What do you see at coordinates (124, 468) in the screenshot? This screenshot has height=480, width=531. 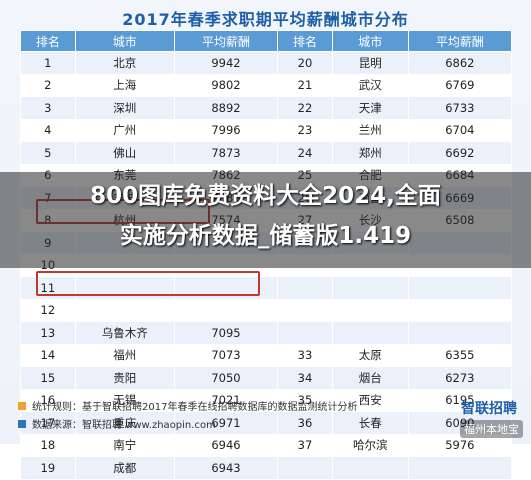 I see `table-cell: 成都` at bounding box center [124, 468].